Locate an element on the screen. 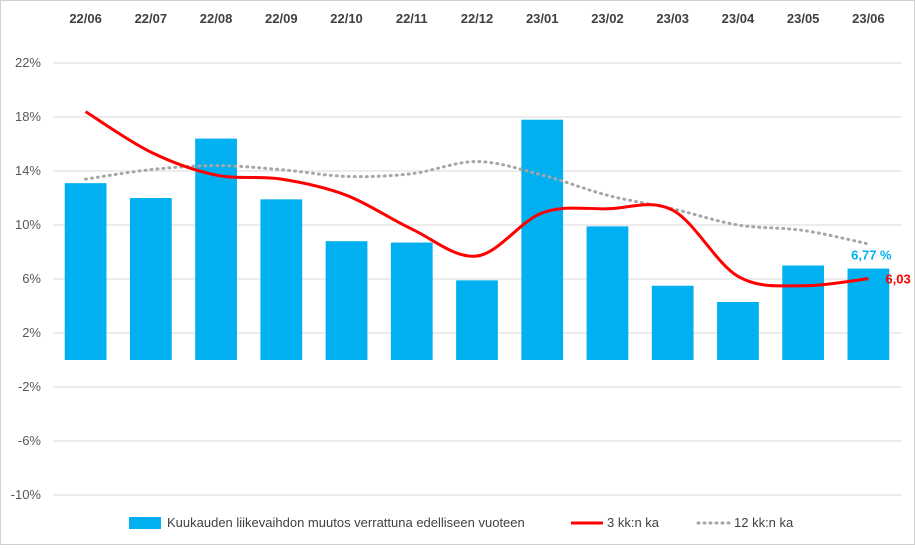 The image size is (915, 549). x-tick-label: 23/04 is located at coordinates (738, 18).